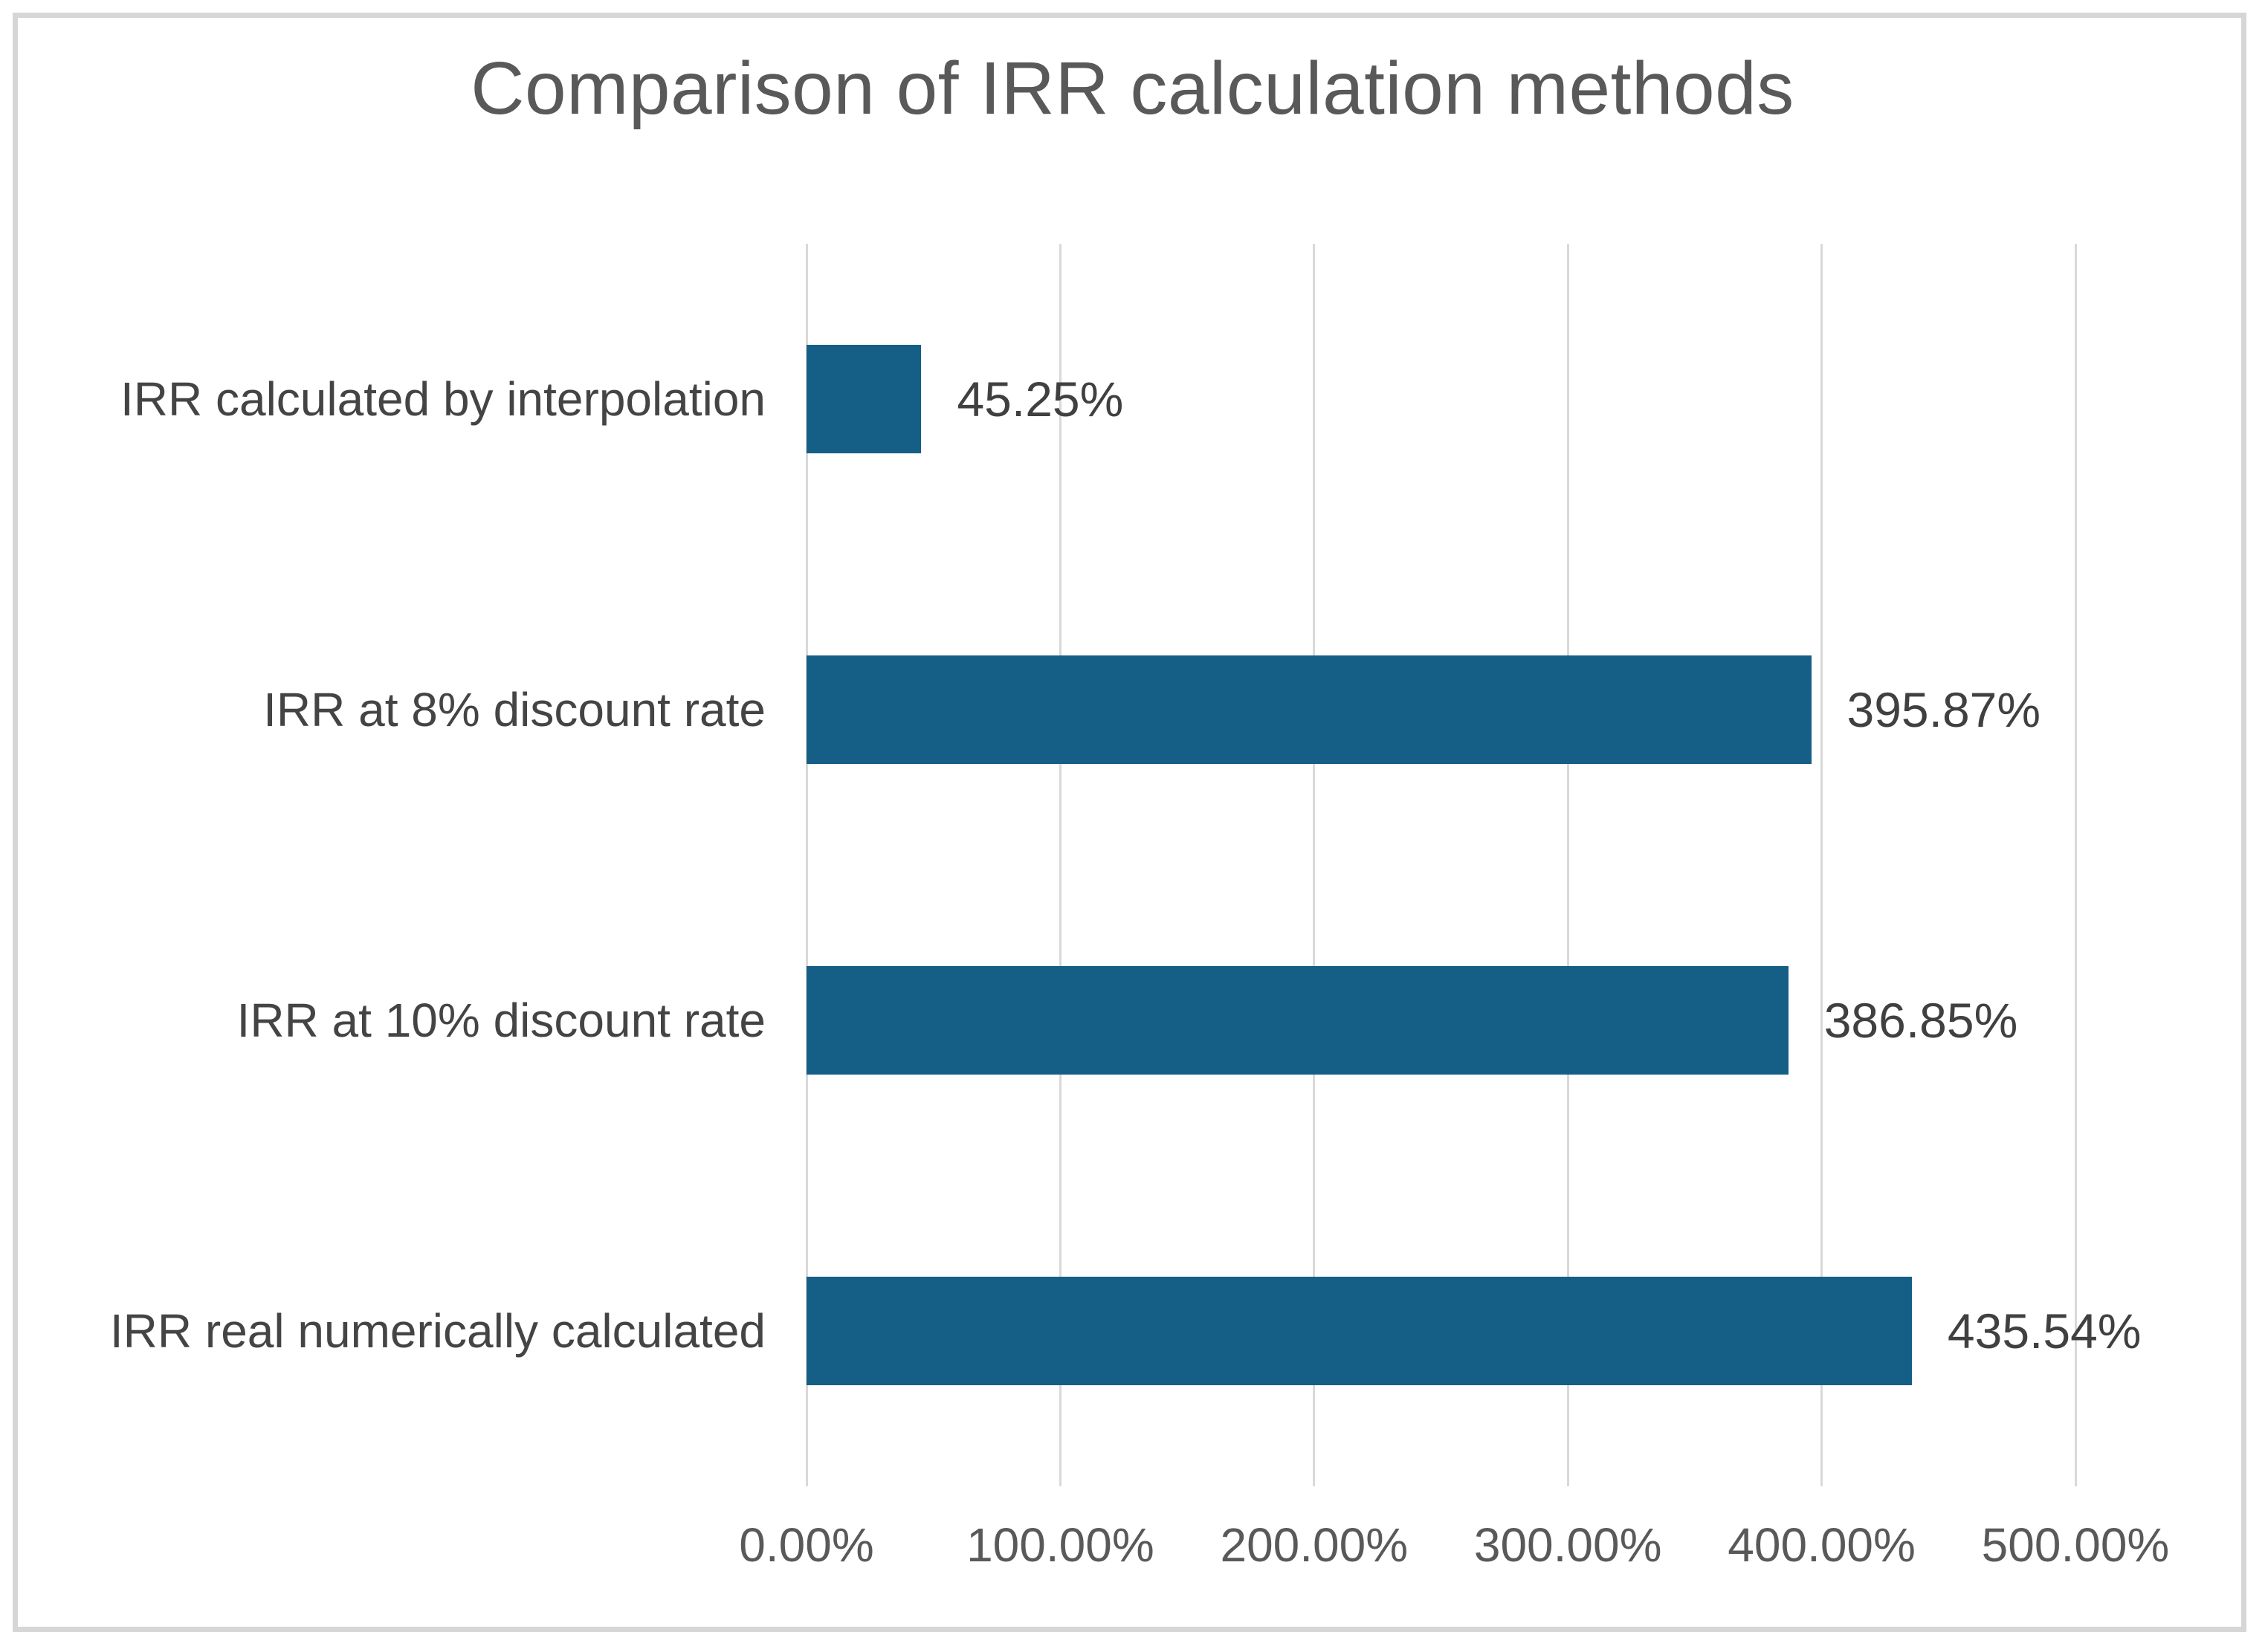  I want to click on data-label: 435.54%, so click(2044, 1330).